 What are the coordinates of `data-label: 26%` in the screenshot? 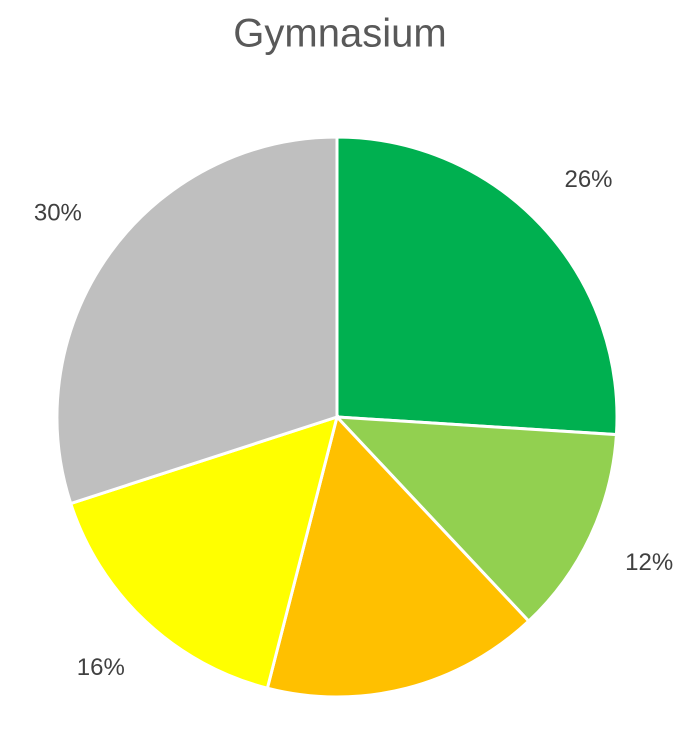 It's located at (588, 179).